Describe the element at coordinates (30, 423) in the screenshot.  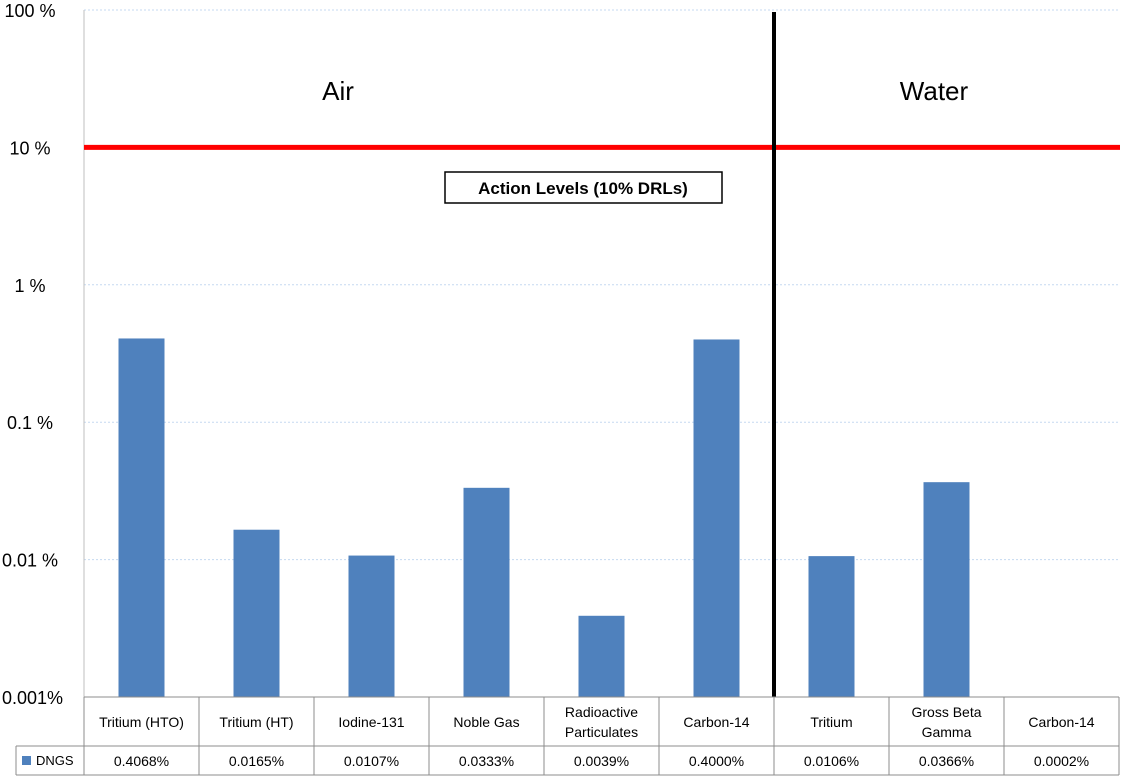
I see `y-tick-label: 0.1 %` at that location.